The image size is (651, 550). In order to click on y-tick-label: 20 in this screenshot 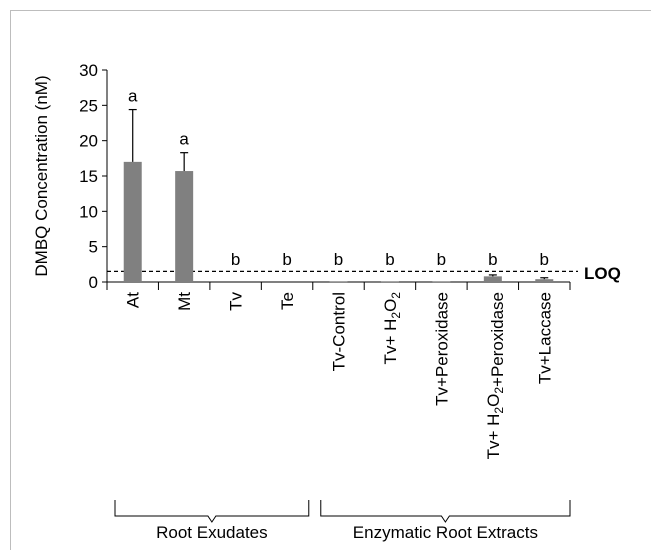, I will do `click(88, 141)`.